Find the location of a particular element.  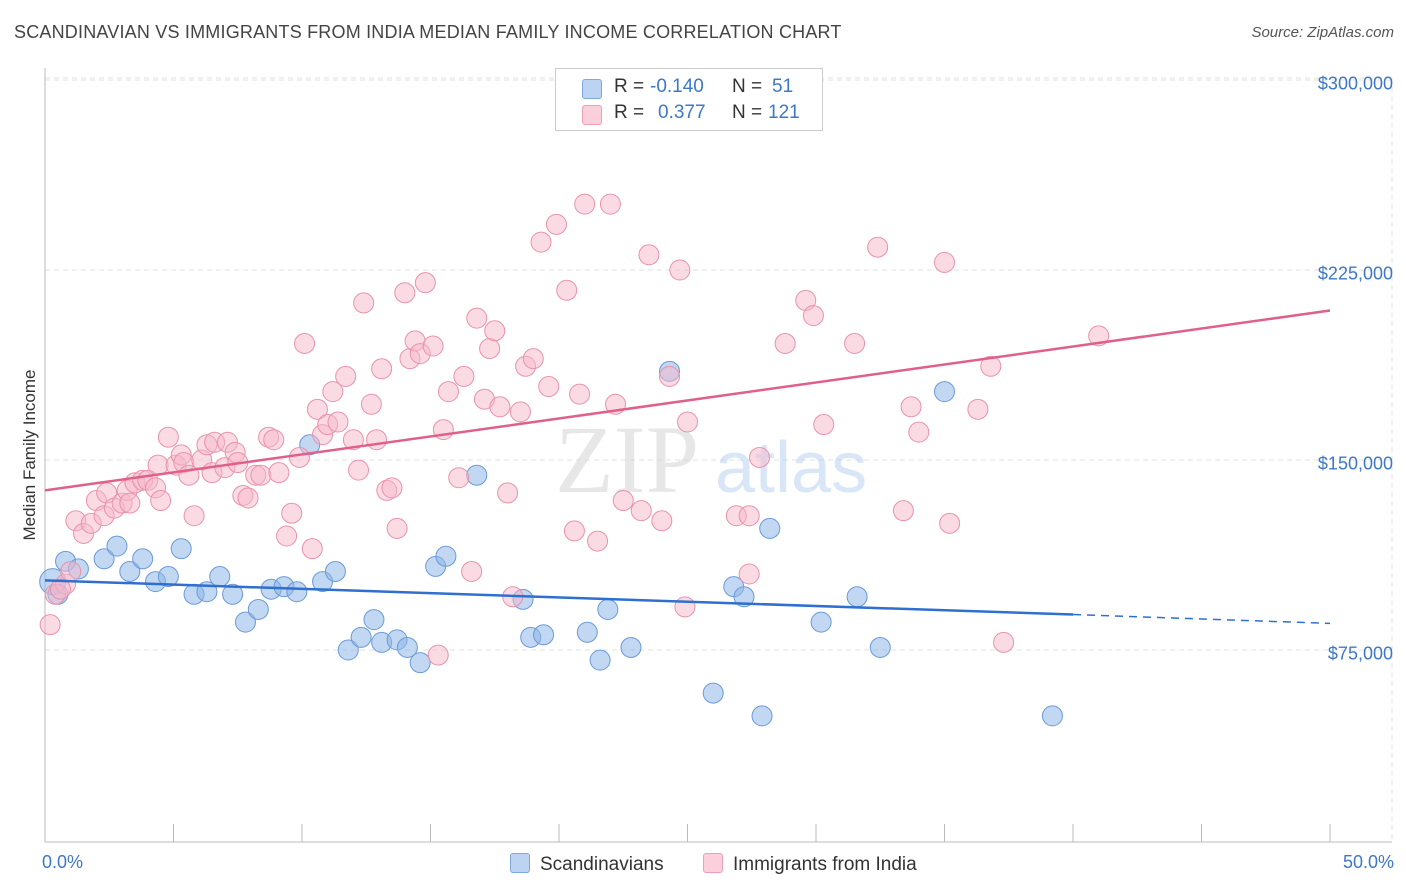

legend-label-scandinavians: Scandinavians is located at coordinates (602, 864).